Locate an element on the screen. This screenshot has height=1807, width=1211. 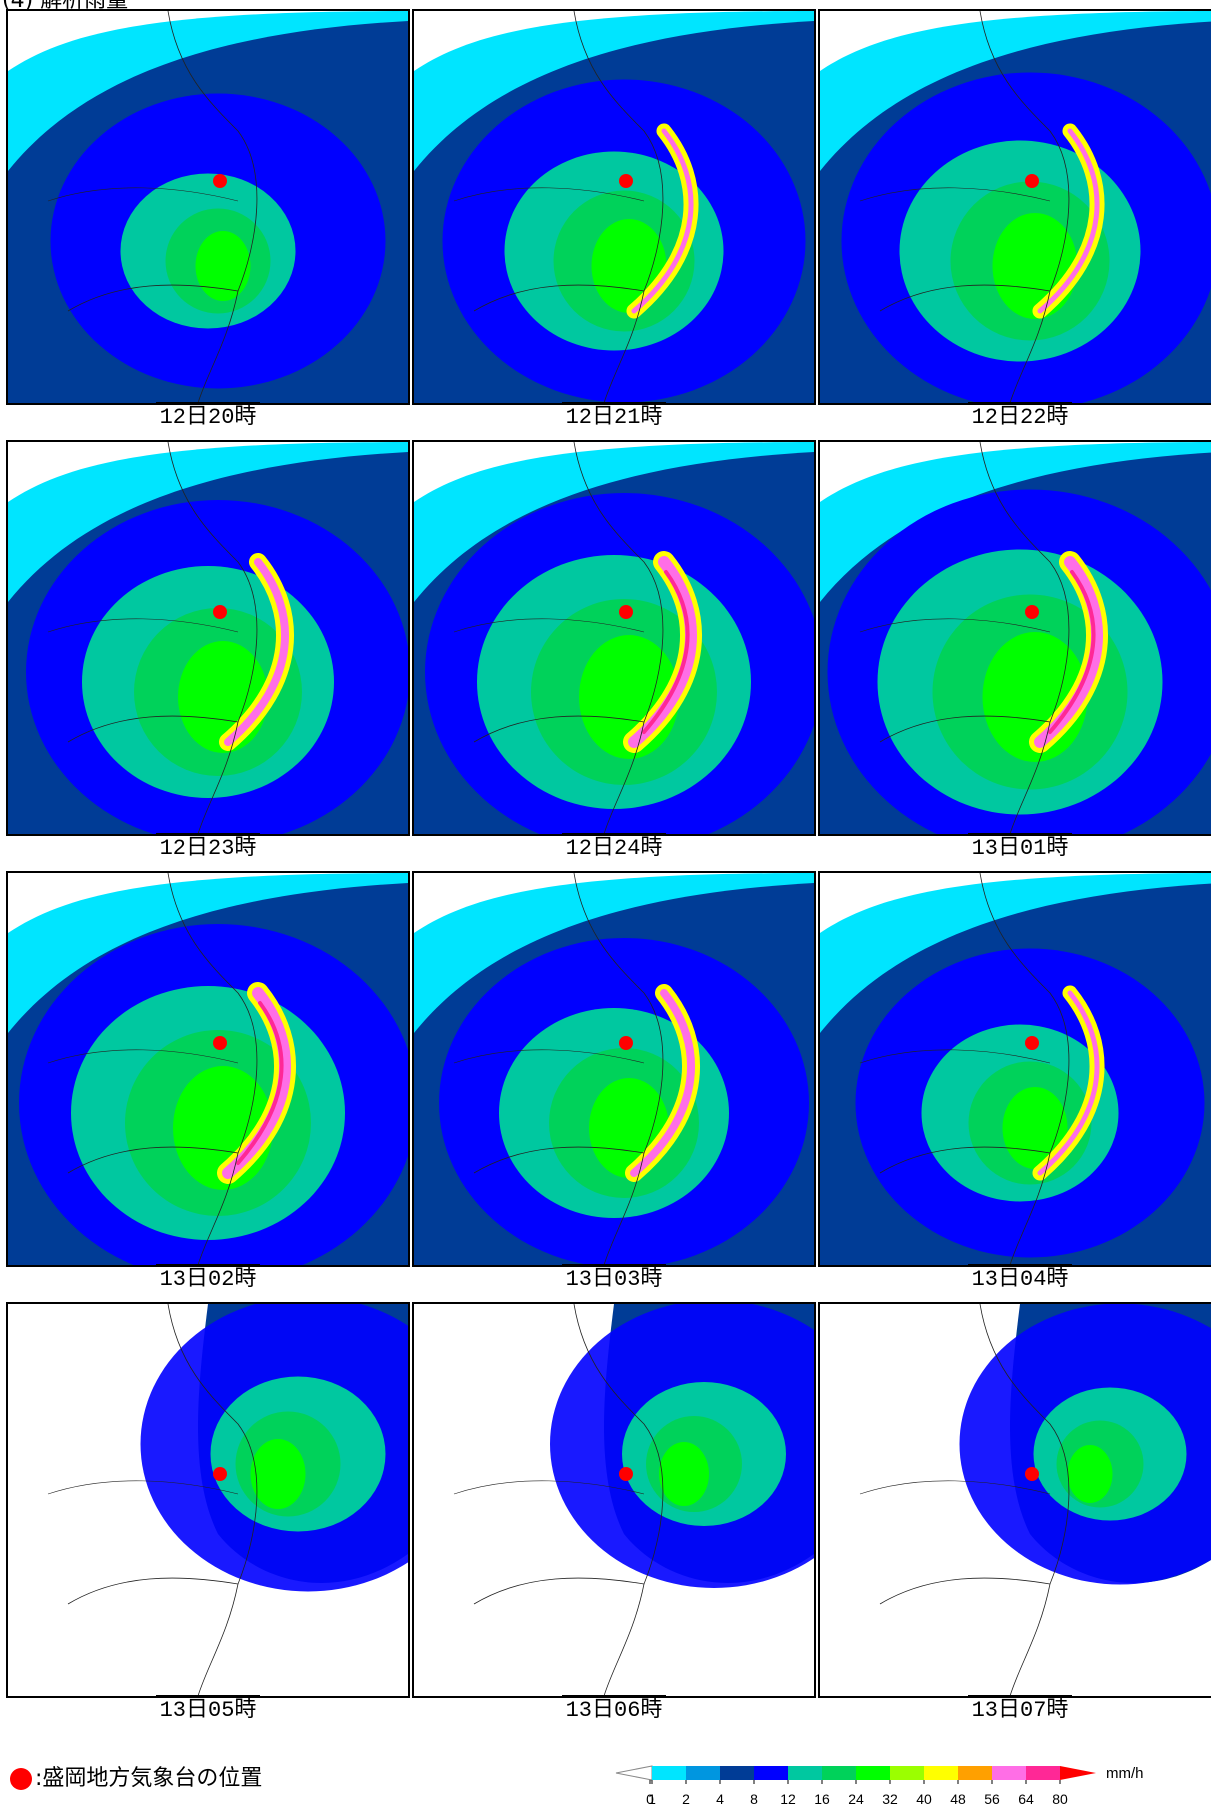
colorbar-tick-label: 32 is located at coordinates (890, 1799).